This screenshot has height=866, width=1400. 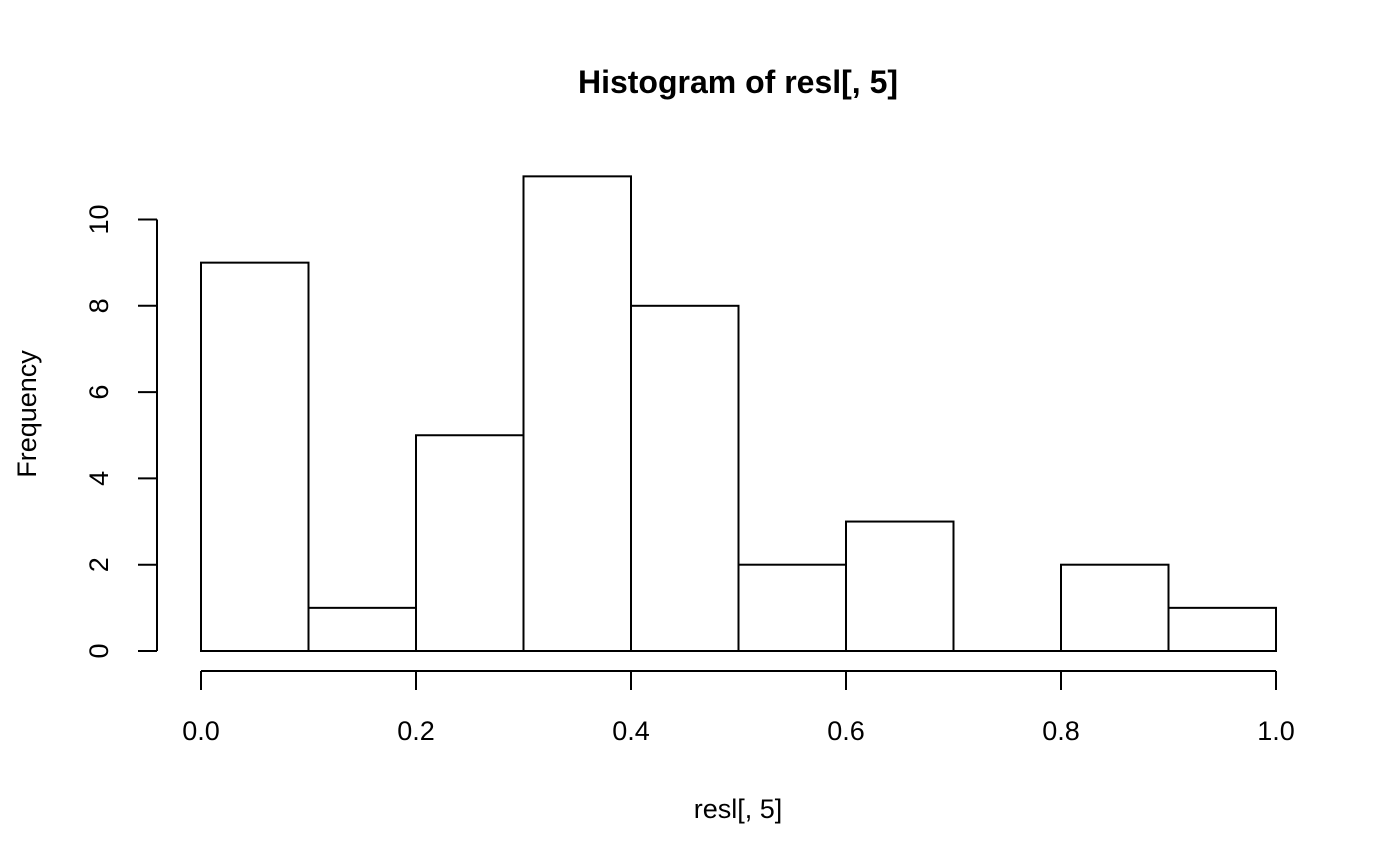 I want to click on y-tick-label-2: 4, so click(x=99, y=478).